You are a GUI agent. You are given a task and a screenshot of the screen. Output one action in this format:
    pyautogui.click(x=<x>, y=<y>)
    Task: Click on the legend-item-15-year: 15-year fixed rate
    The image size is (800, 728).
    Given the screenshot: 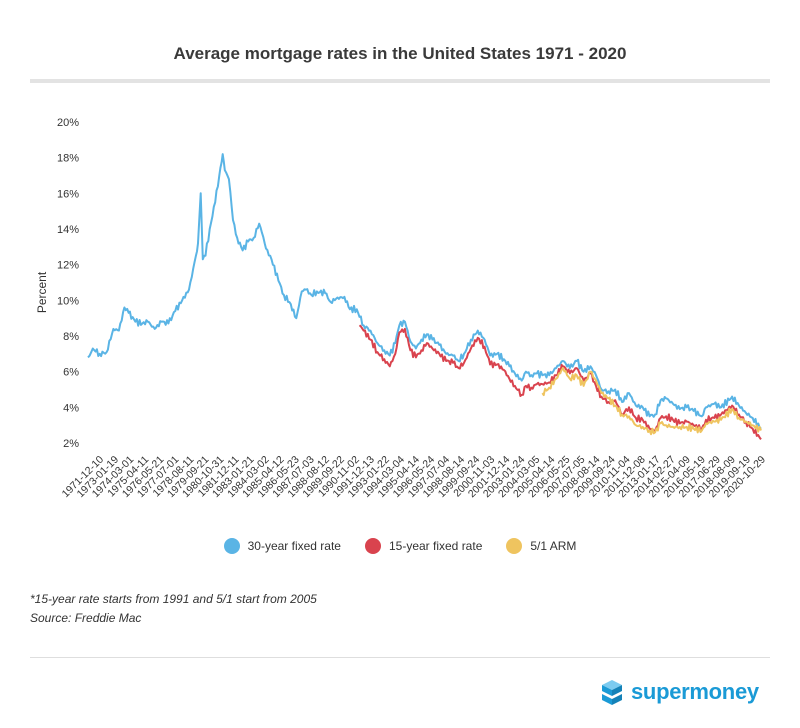 What is the action you would take?
    pyautogui.click(x=423, y=546)
    